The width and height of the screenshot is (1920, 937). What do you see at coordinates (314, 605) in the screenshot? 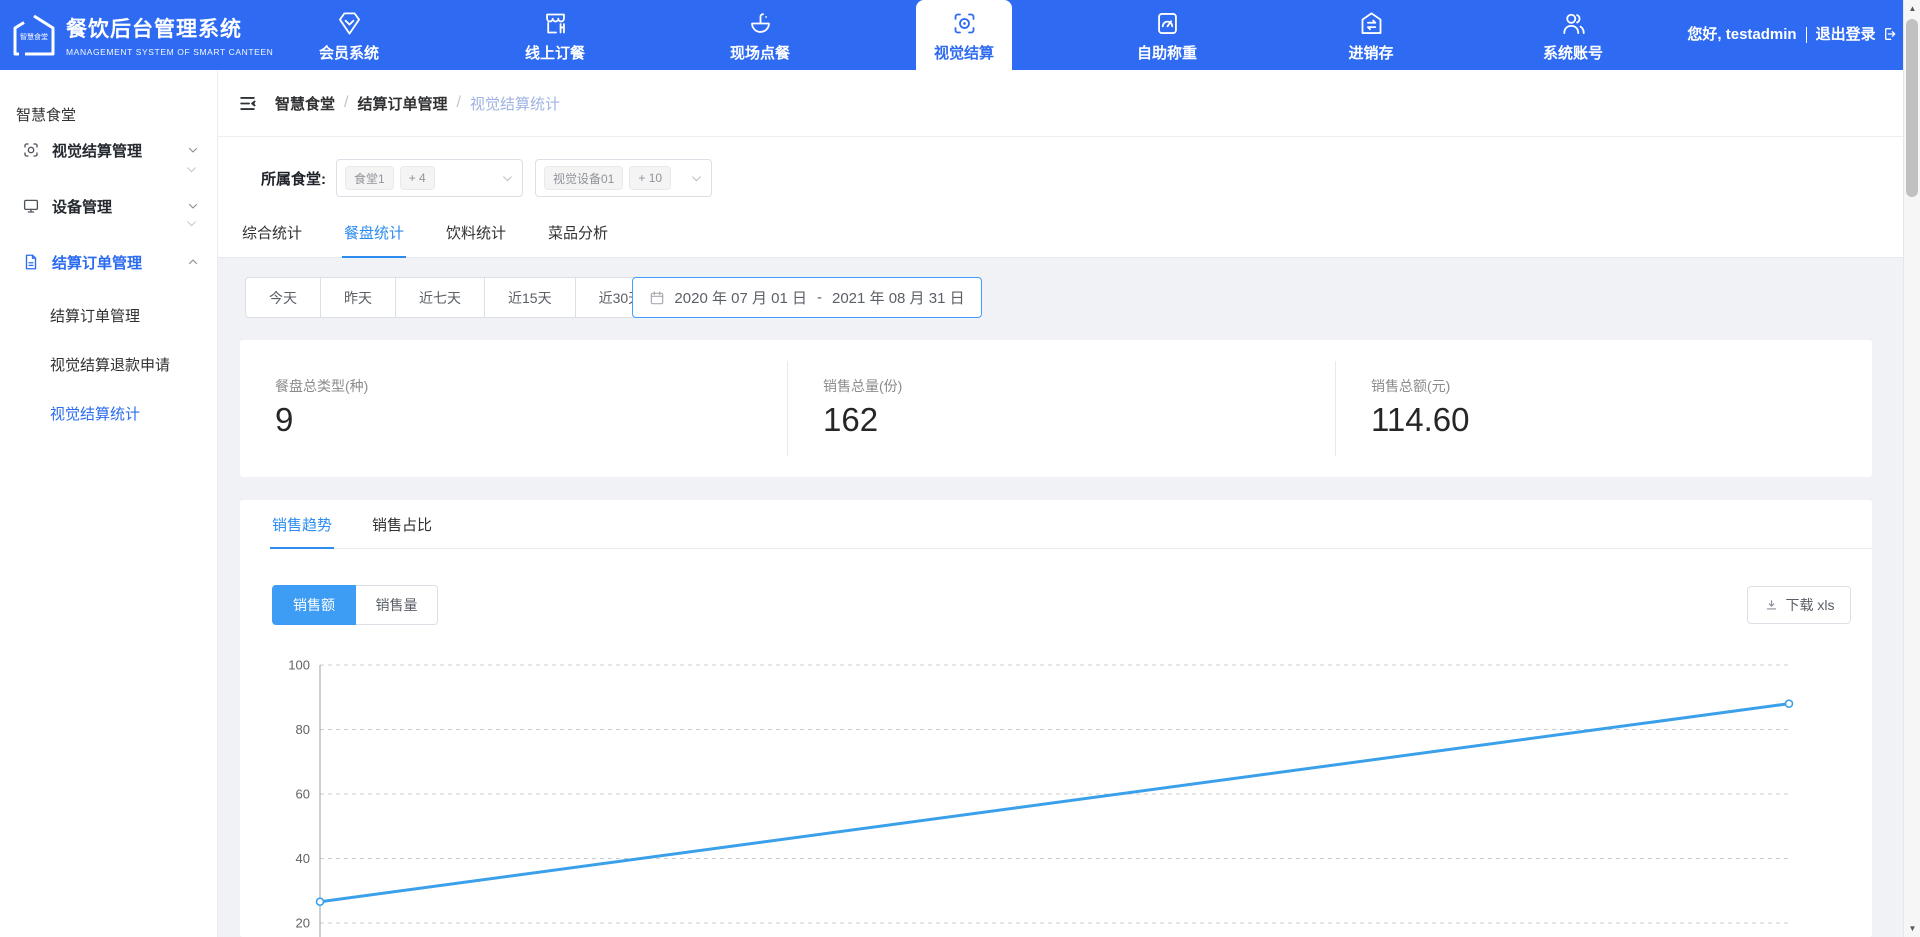
I see `sales-amount-toggle: 销售额` at bounding box center [314, 605].